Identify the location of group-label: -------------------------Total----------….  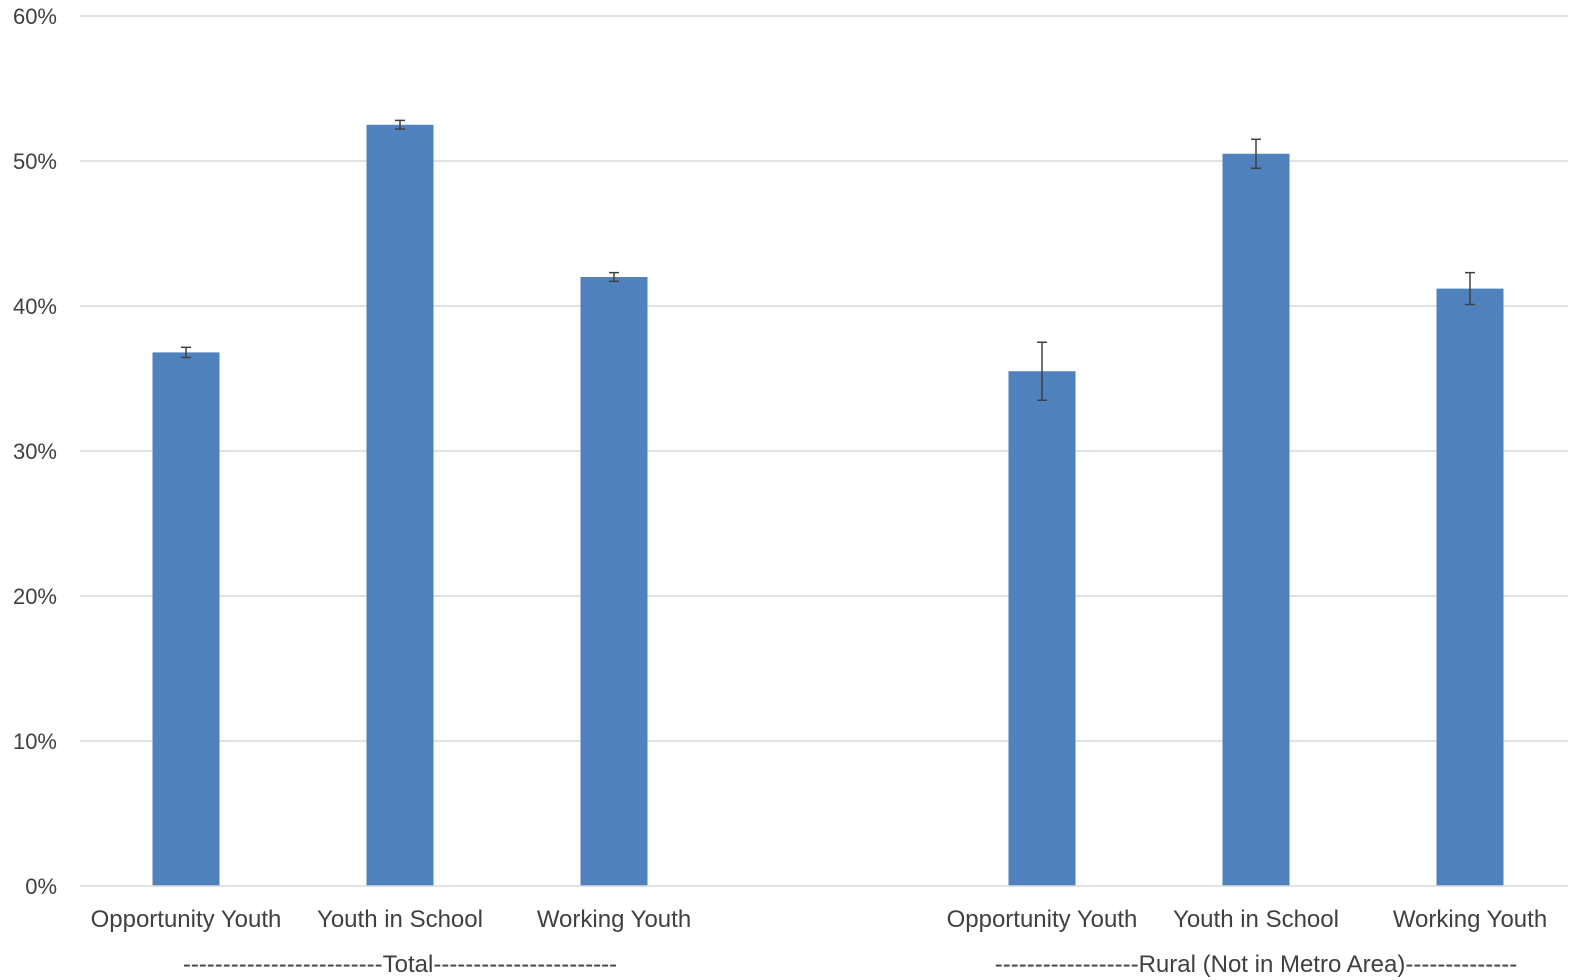
(400, 964).